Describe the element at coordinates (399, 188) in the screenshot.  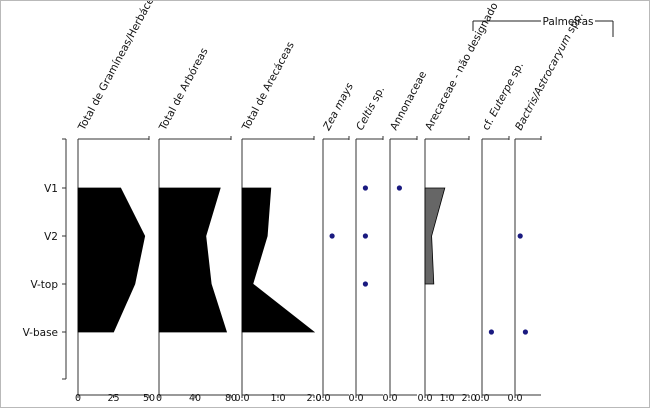
I see `point-annonaceae-v1` at that location.